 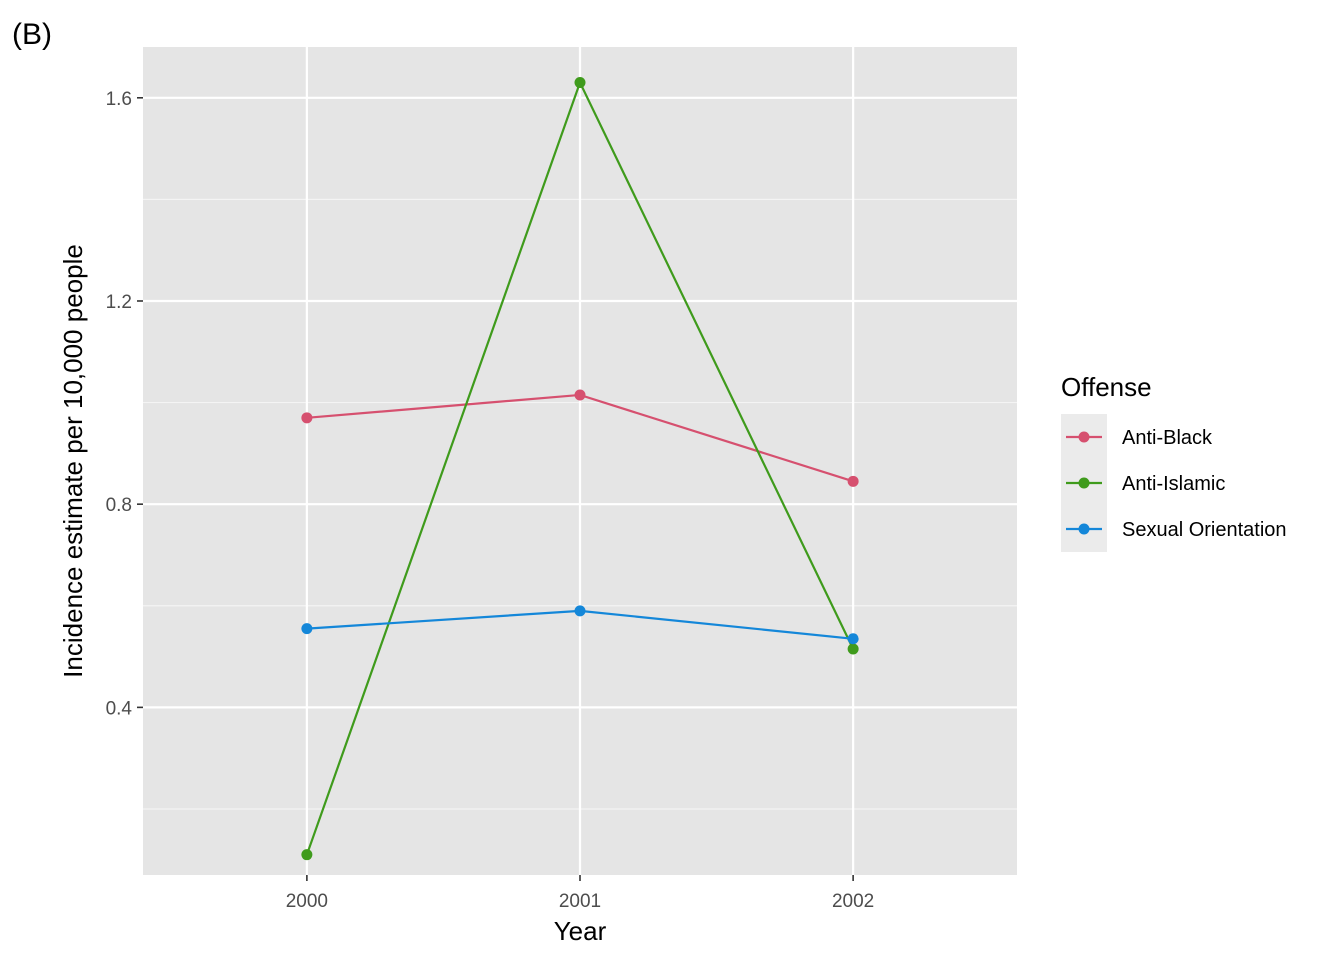 What do you see at coordinates (119, 505) in the screenshot?
I see `y-tick-label: 0.8` at bounding box center [119, 505].